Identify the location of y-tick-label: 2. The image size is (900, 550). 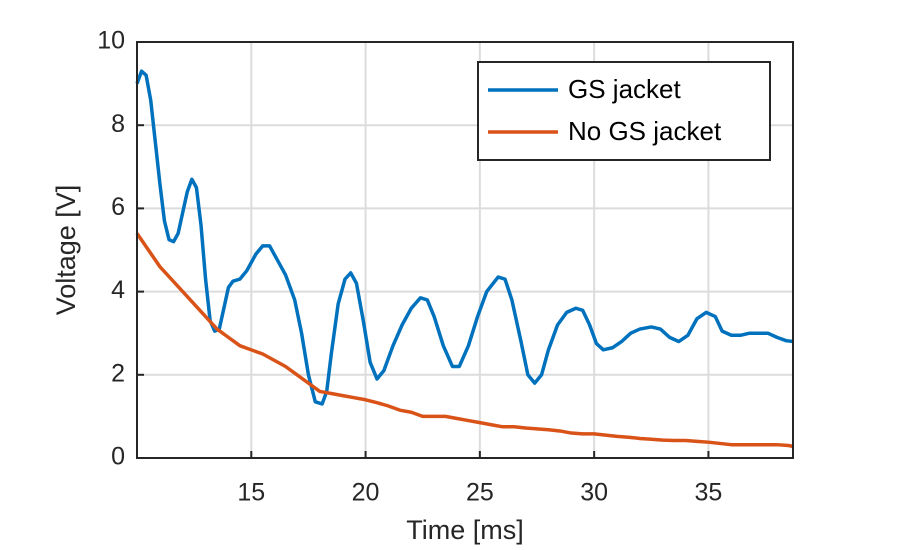
(118, 373).